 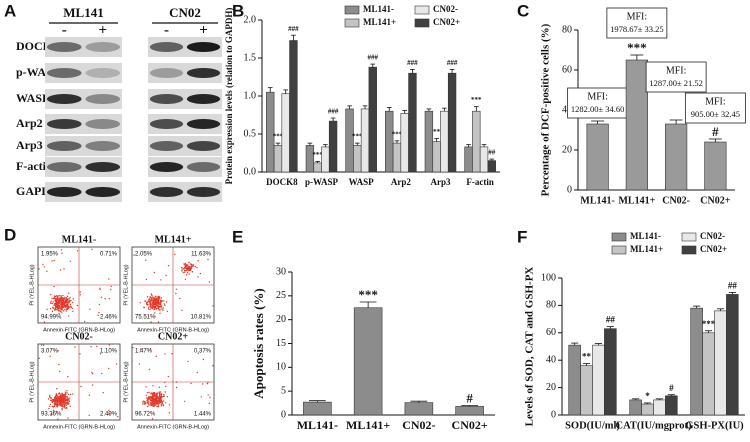 What do you see at coordinates (362, 182) in the screenshot?
I see `x-tick-label: WASP` at bounding box center [362, 182].